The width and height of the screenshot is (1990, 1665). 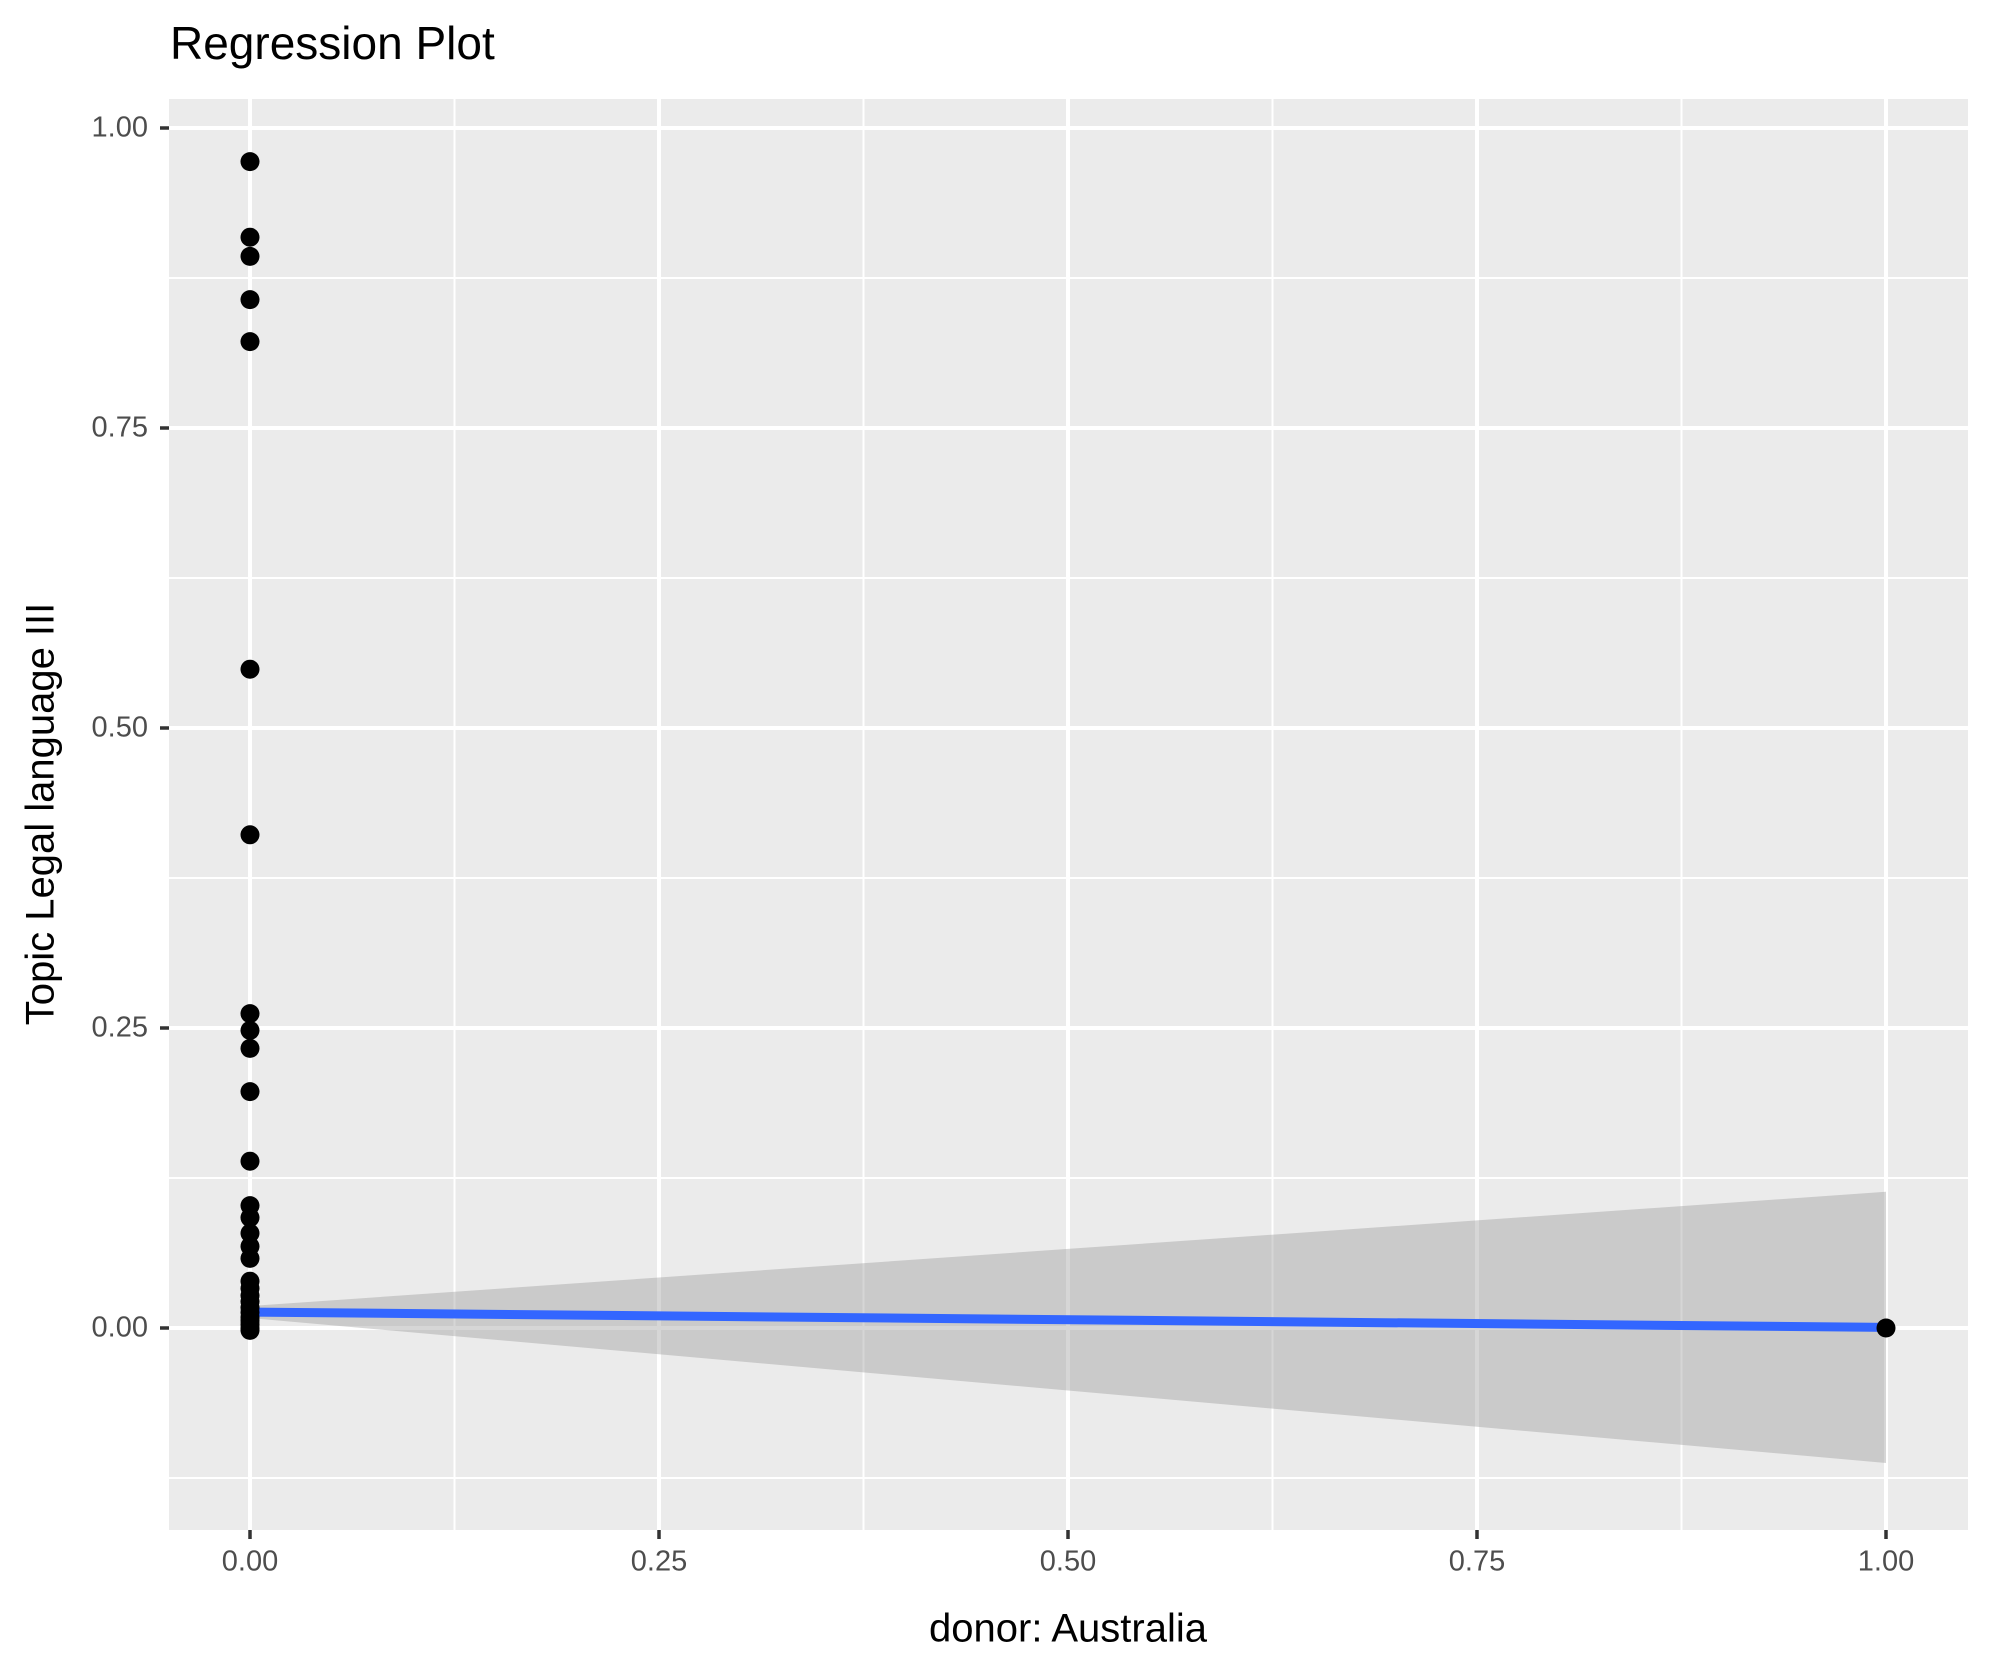 I want to click on y-tick-label: 0.75, so click(x=119, y=427).